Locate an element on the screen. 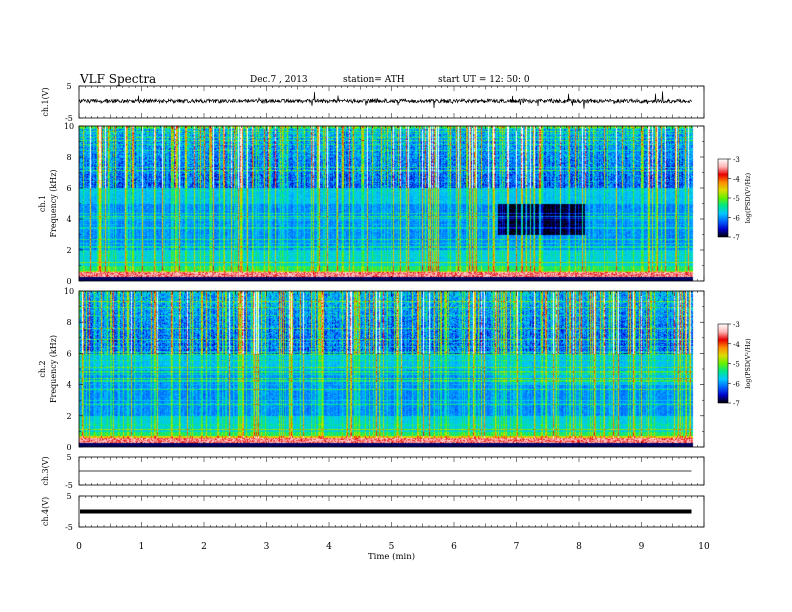 The image size is (792, 612). x-tick-label: 5 is located at coordinates (392, 547).